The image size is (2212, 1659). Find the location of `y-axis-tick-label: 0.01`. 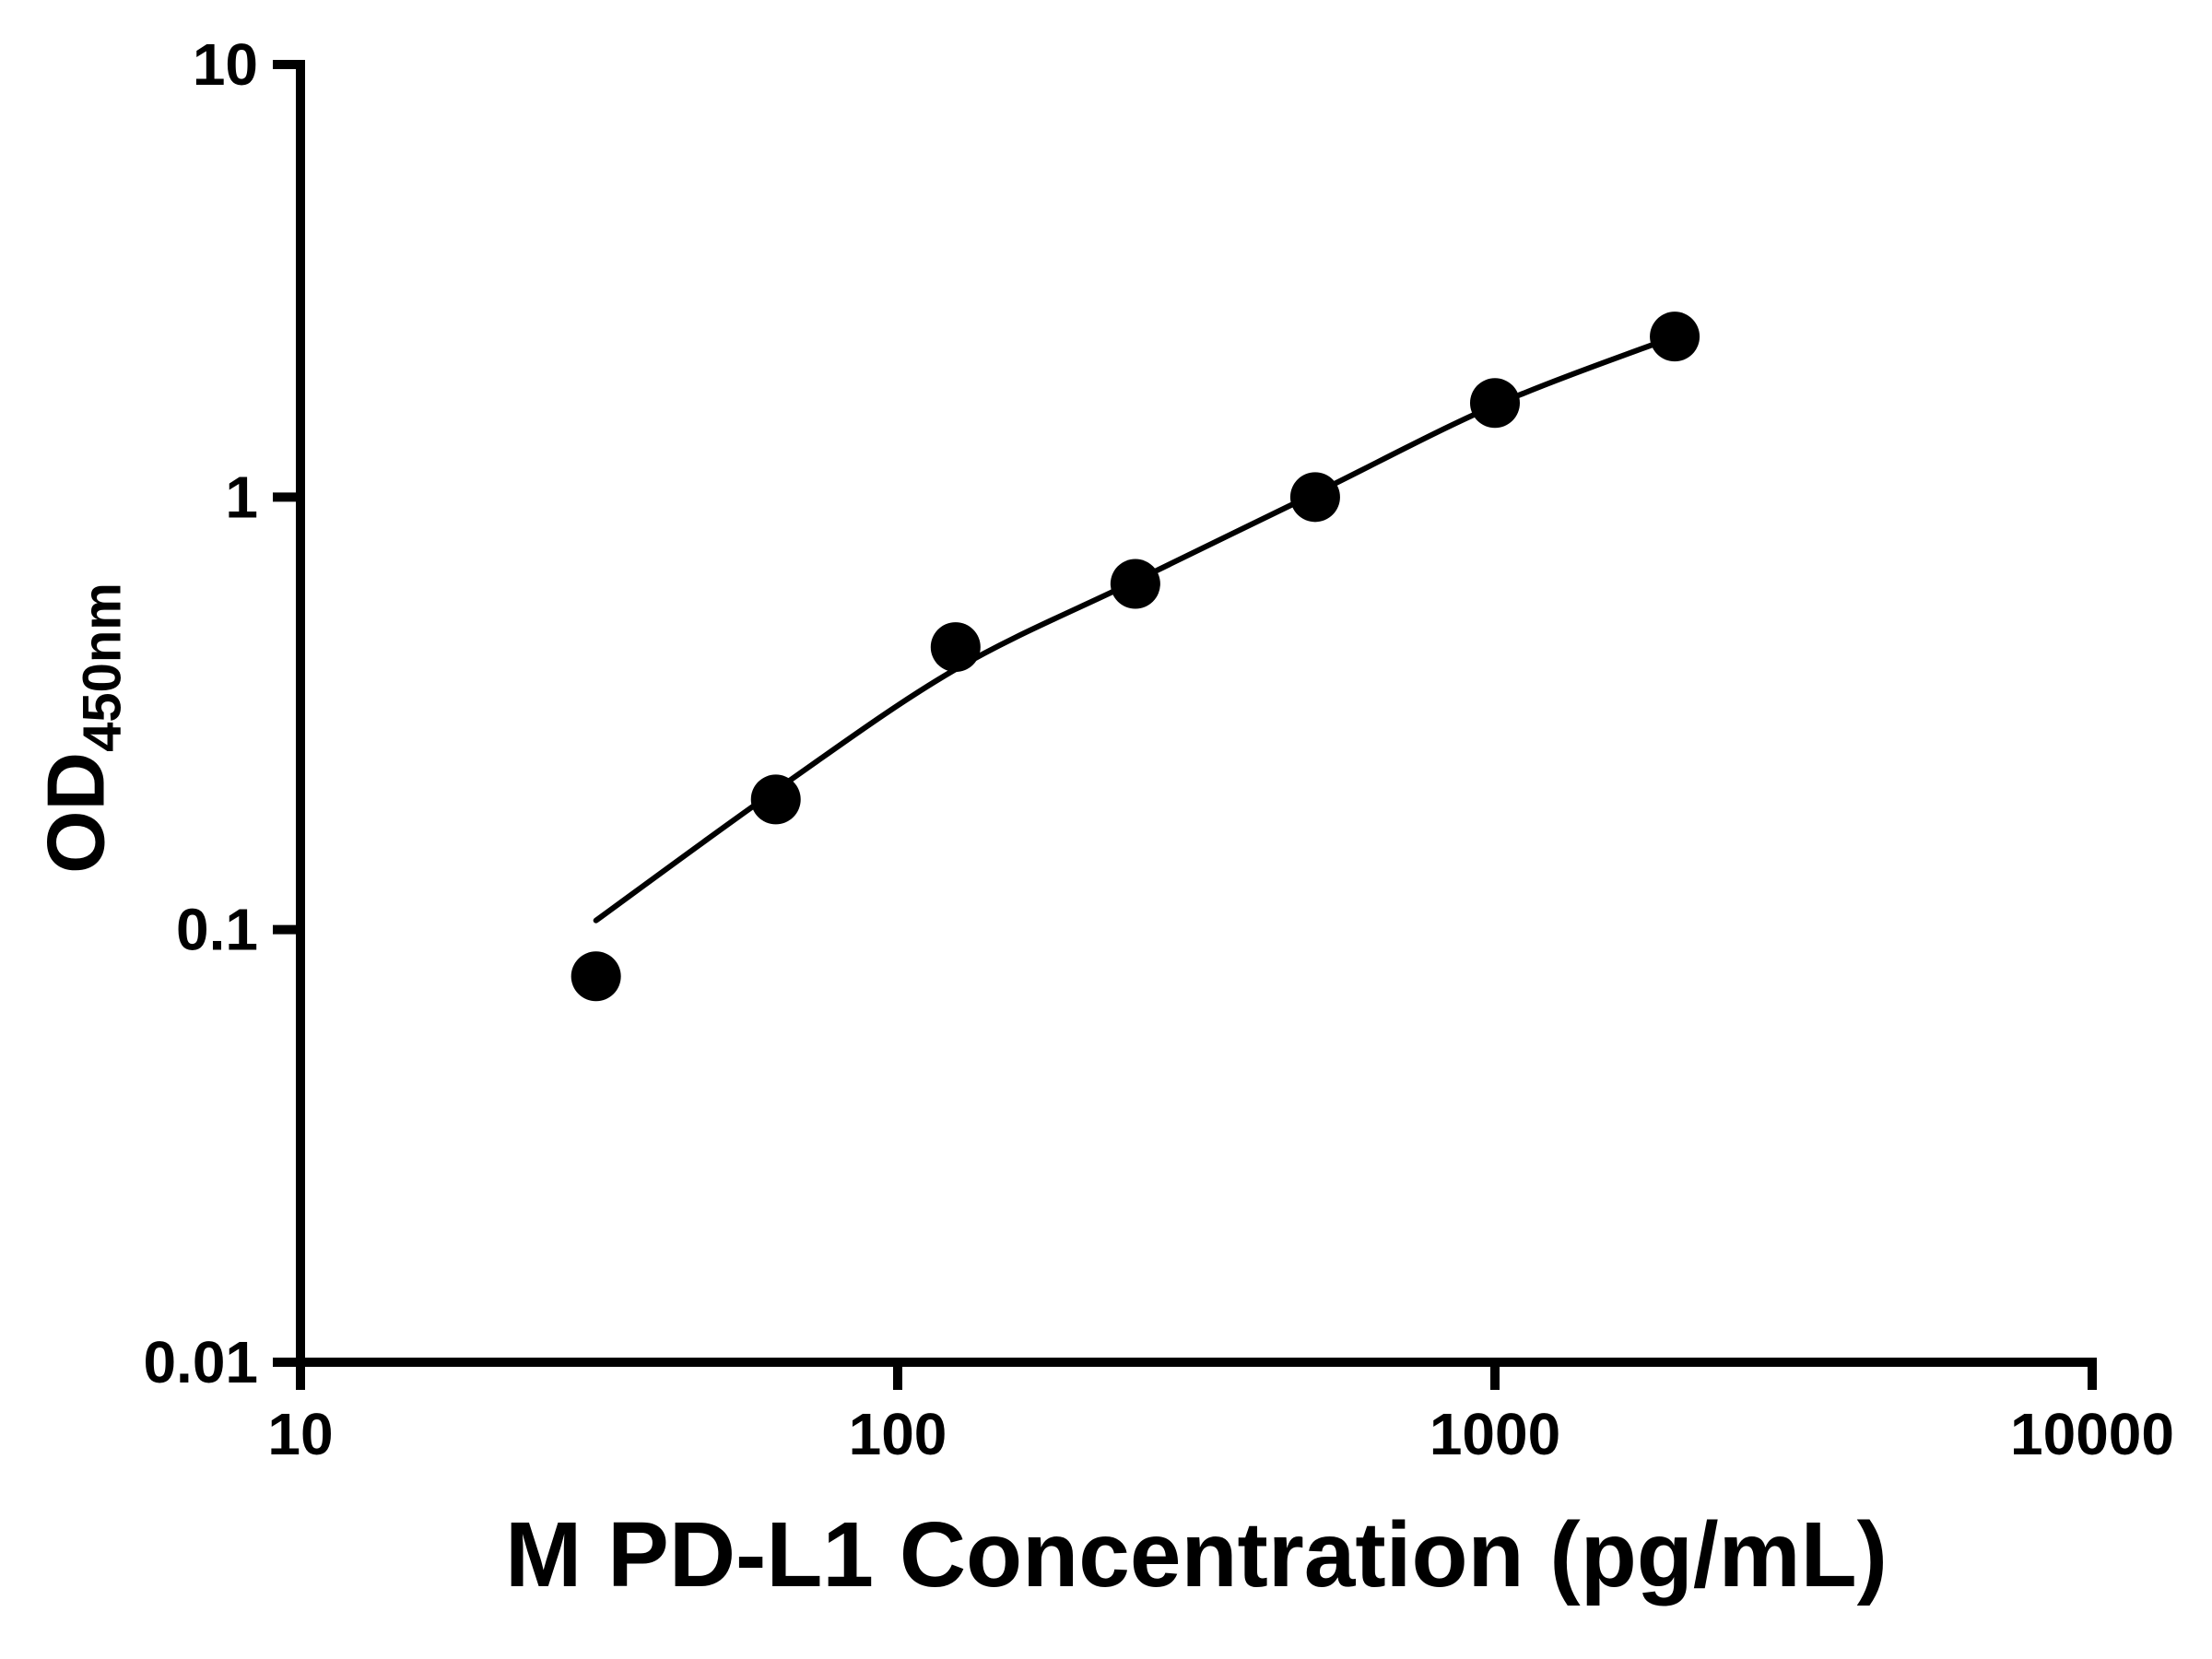

y-axis-tick-label: 0.01 is located at coordinates (200, 1362).